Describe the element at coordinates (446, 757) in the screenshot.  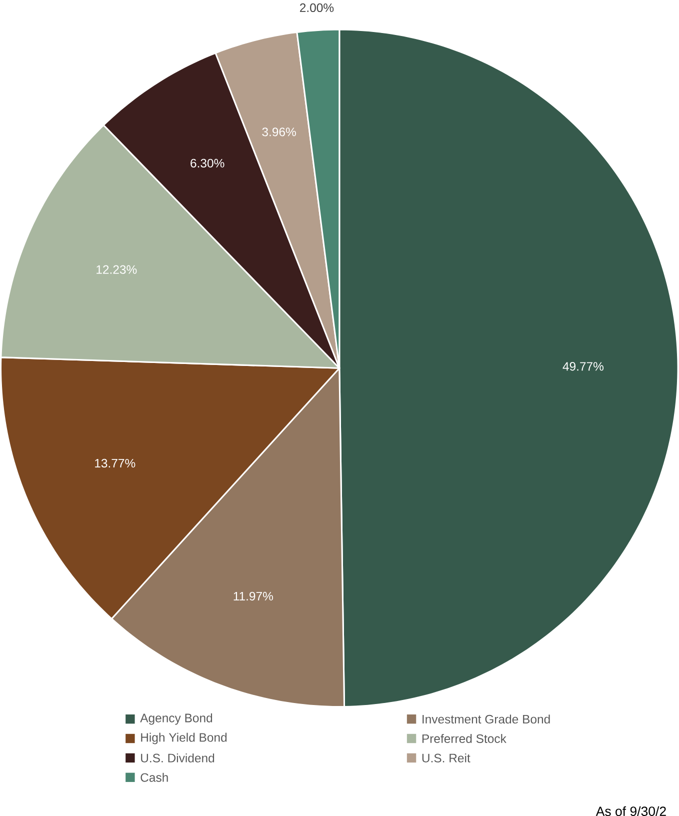
I see `legend-label: U.S. Reit` at that location.